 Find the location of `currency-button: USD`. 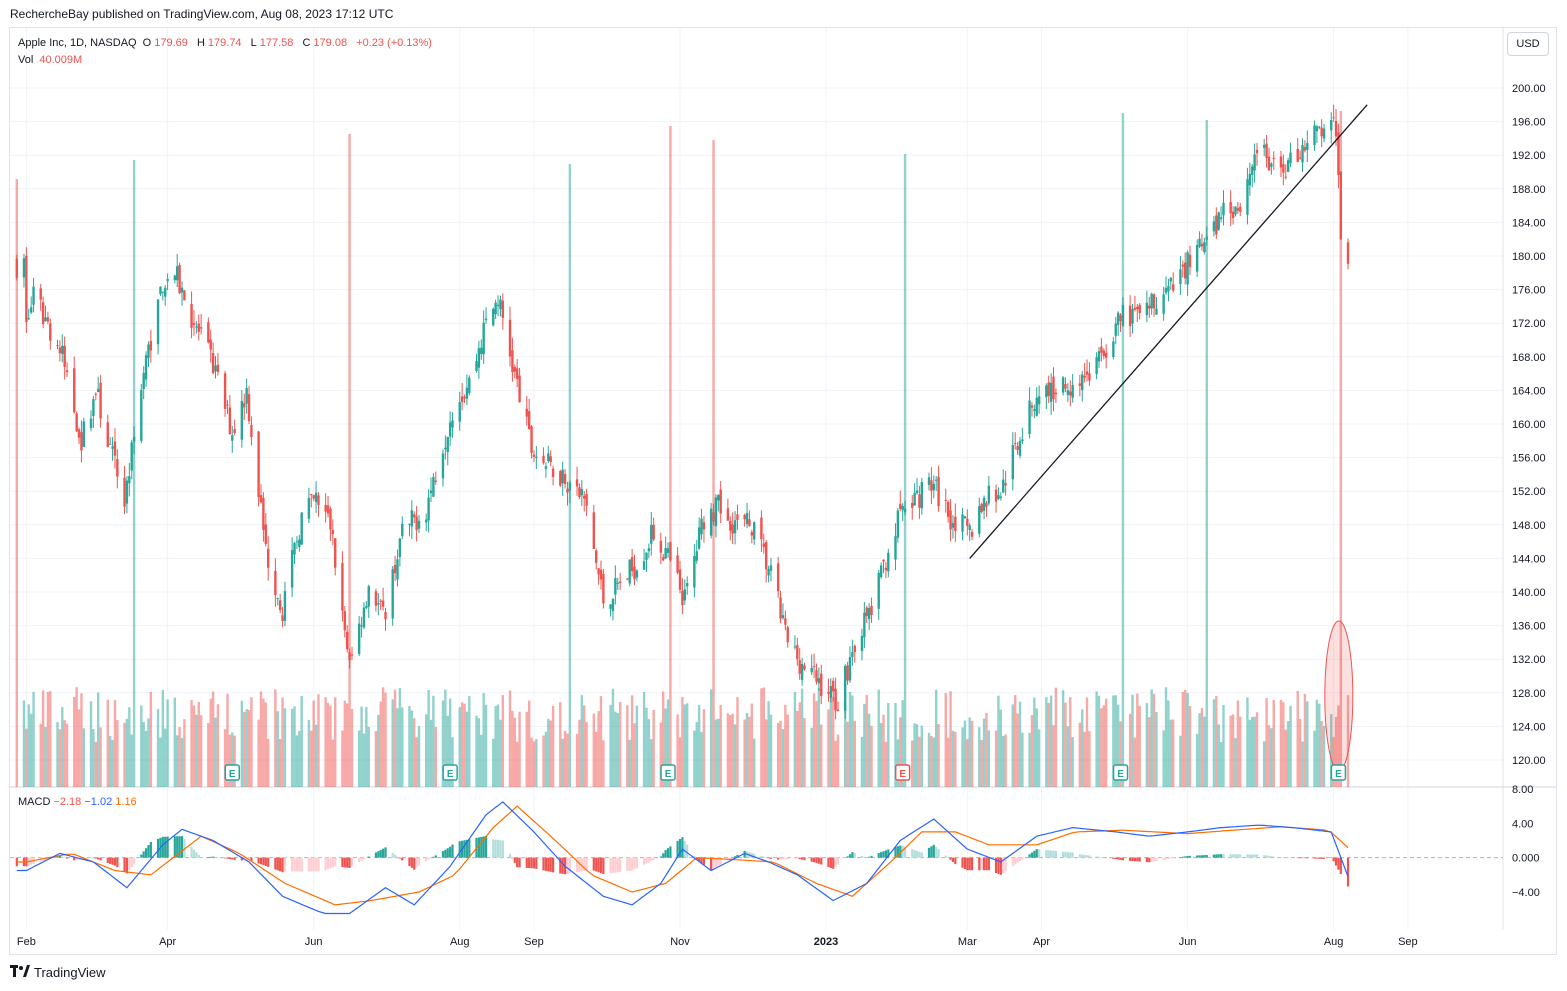

currency-button: USD is located at coordinates (1528, 44).